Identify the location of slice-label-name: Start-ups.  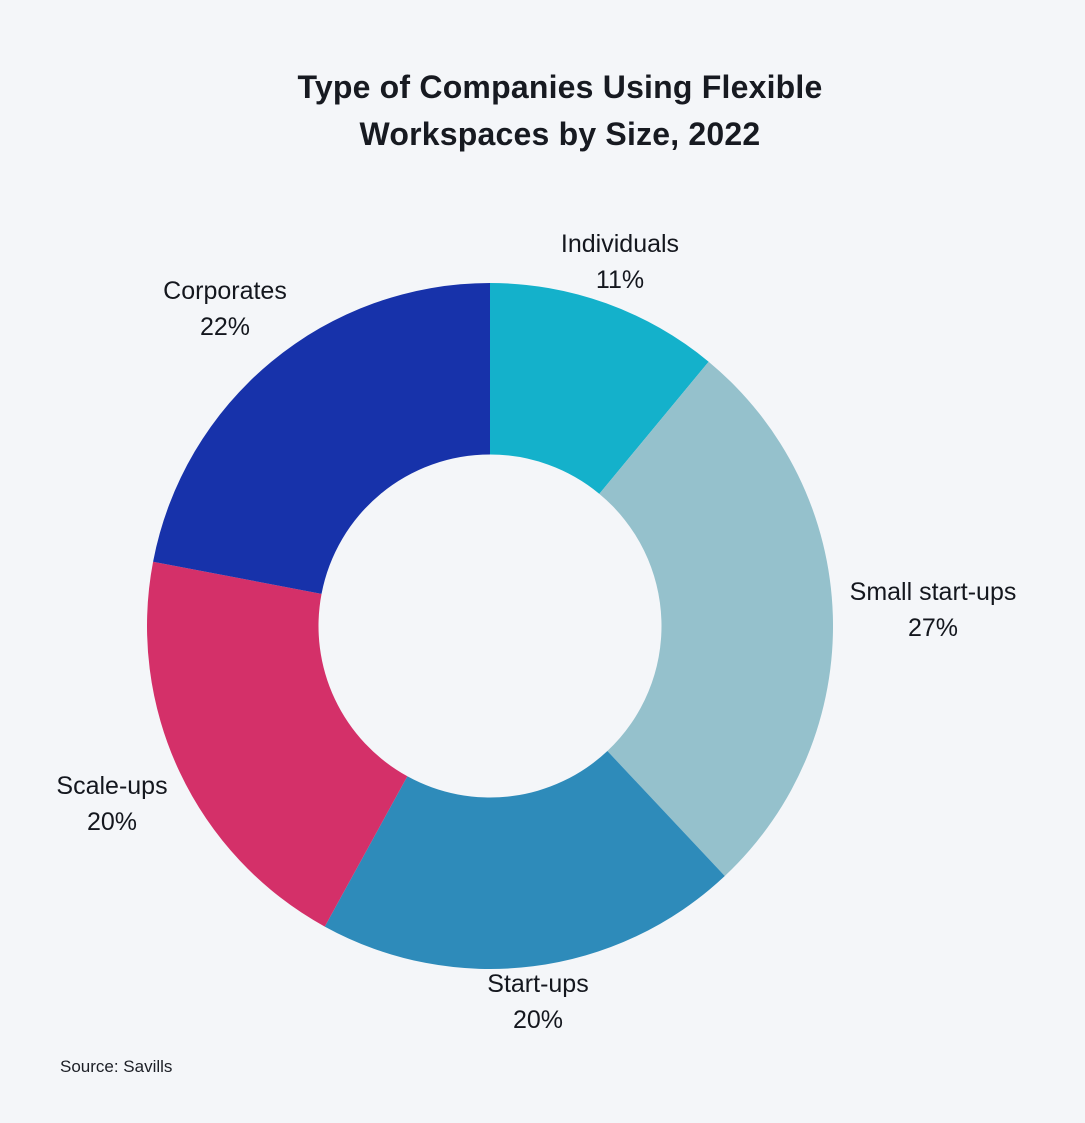
(538, 984).